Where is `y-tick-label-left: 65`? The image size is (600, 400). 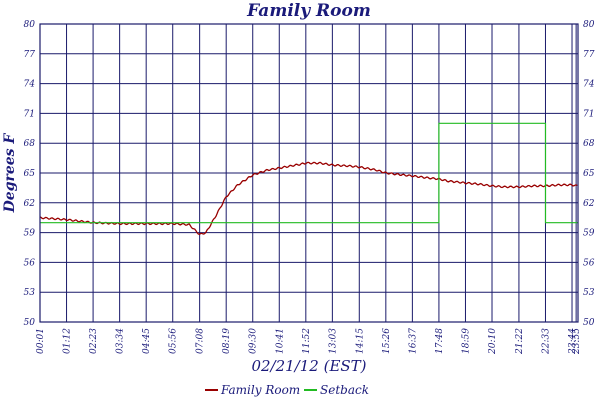 y-tick-label-left: 65 is located at coordinates (30, 174).